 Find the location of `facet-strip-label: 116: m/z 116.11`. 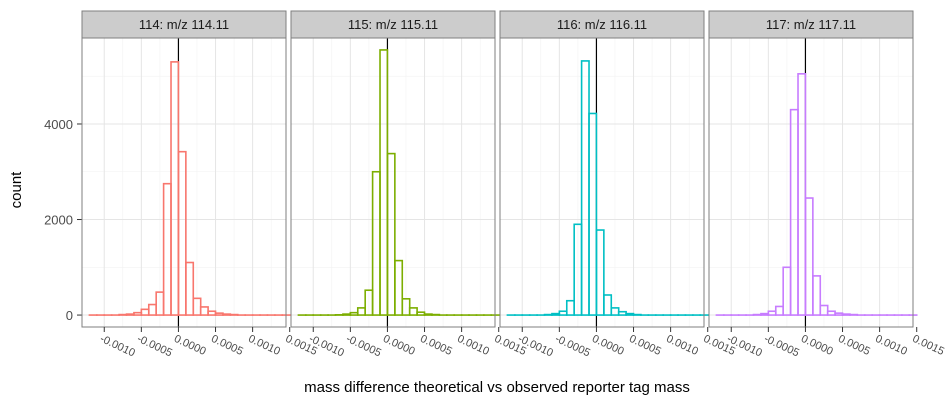

facet-strip-label: 116: m/z 116.11 is located at coordinates (602, 24).